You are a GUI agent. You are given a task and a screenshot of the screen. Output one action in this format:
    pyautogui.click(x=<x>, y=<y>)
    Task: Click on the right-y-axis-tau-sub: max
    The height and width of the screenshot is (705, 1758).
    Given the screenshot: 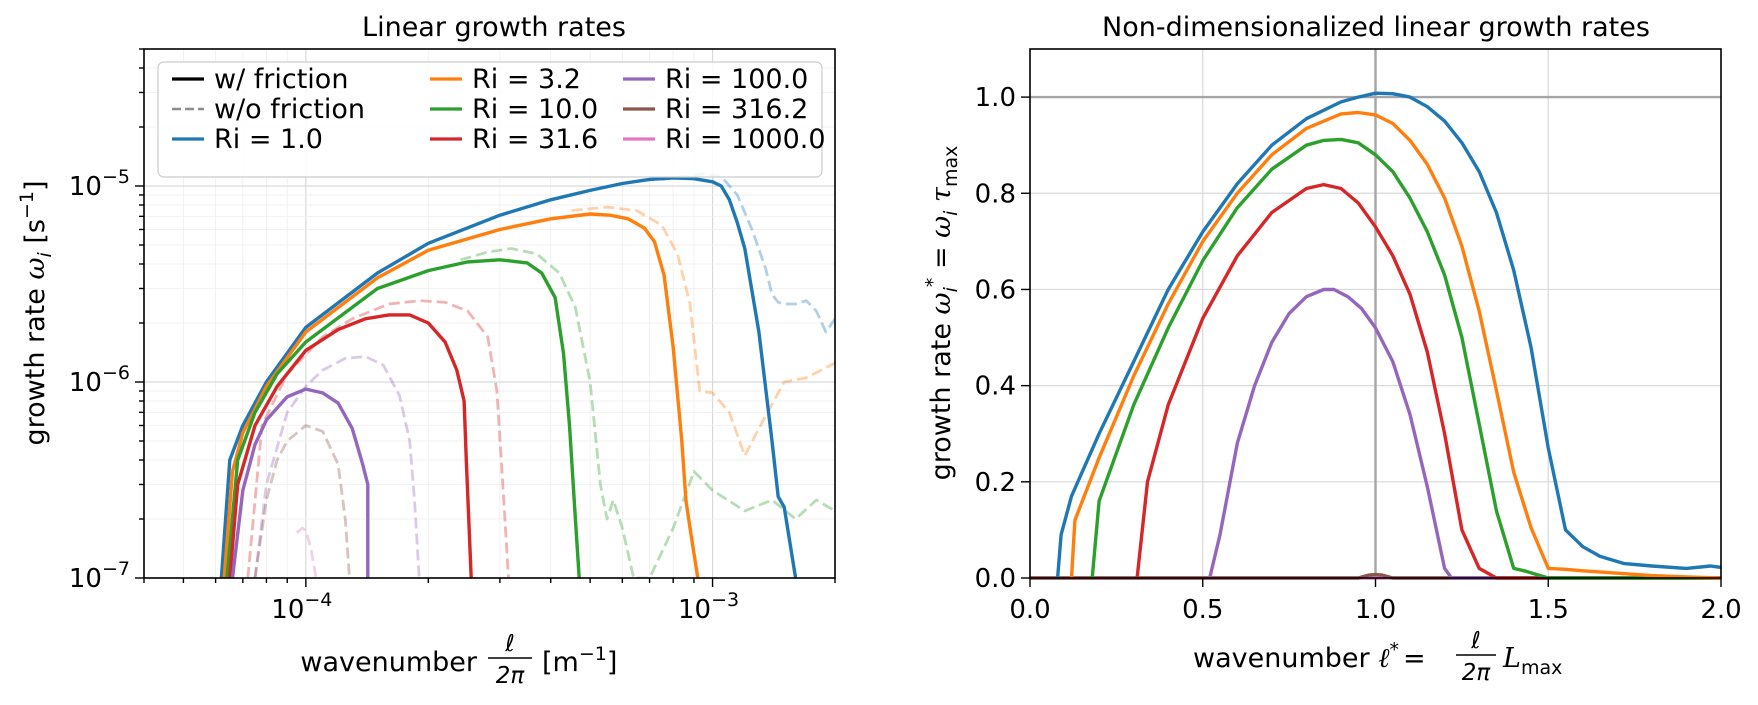 What is the action you would take?
    pyautogui.click(x=951, y=166)
    